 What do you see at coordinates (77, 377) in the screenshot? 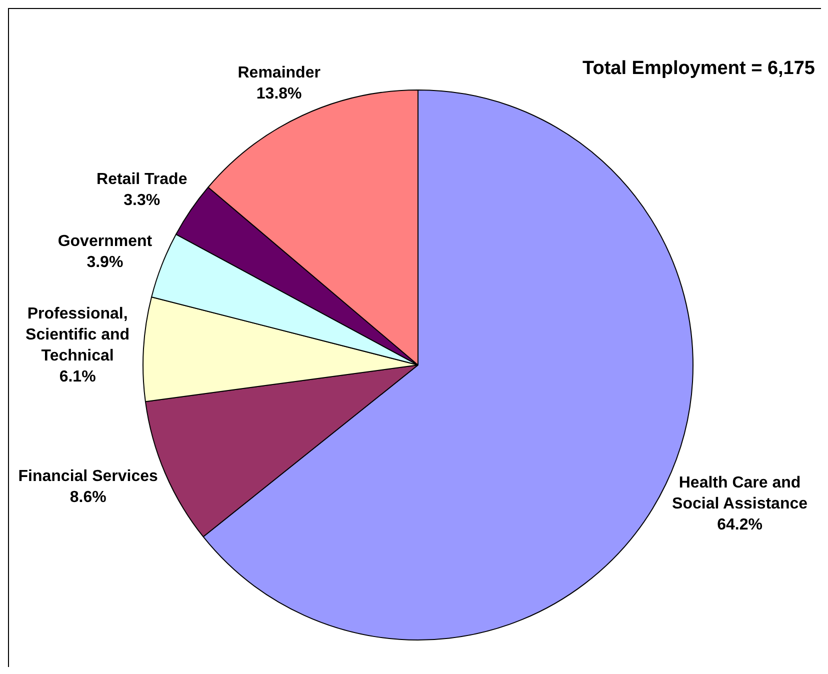
I see `data-label: 6.1%` at bounding box center [77, 377].